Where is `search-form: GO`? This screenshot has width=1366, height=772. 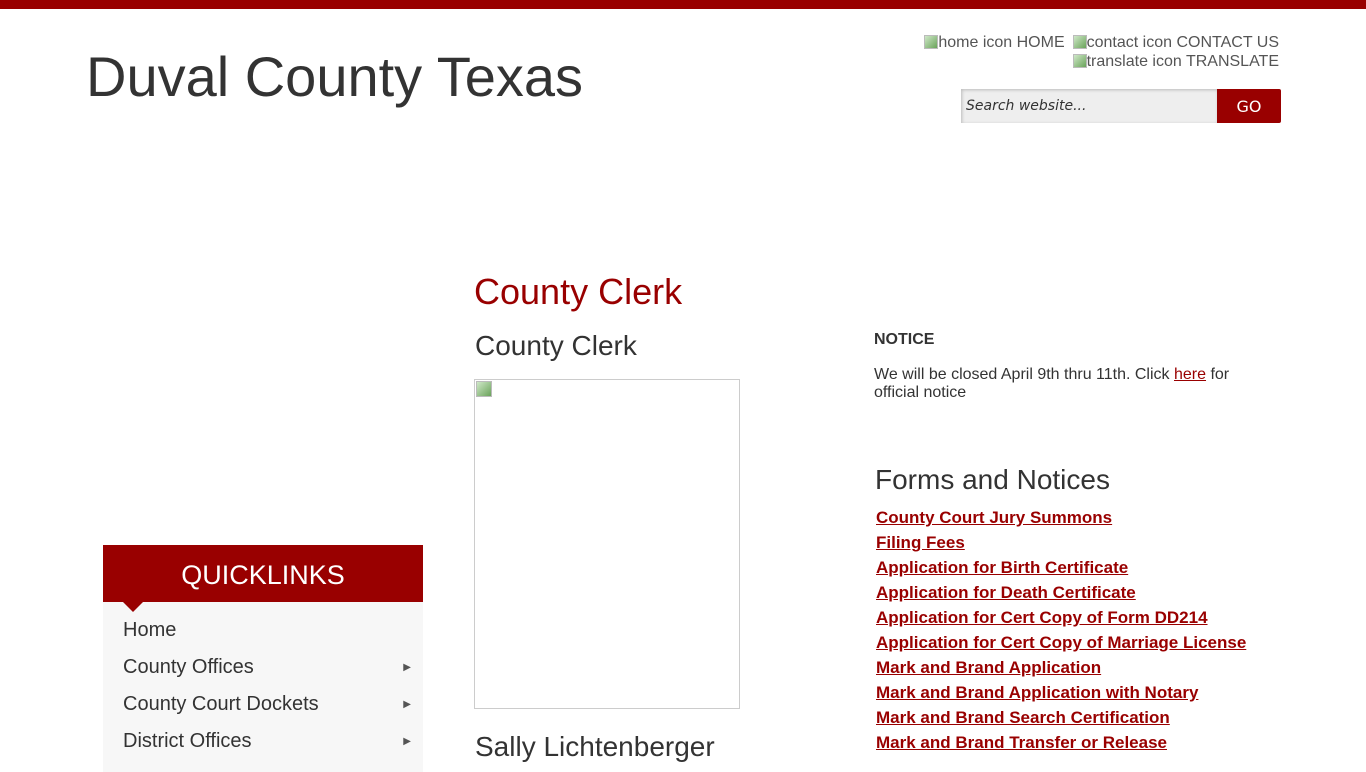 search-form: GO is located at coordinates (1121, 106).